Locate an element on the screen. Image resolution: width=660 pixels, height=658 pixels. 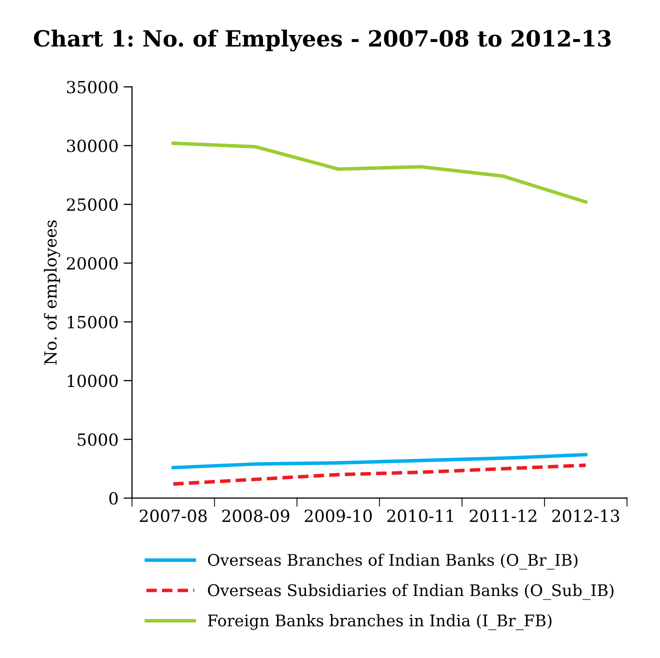
x-tick-label: 2009-10 is located at coordinates (338, 516).